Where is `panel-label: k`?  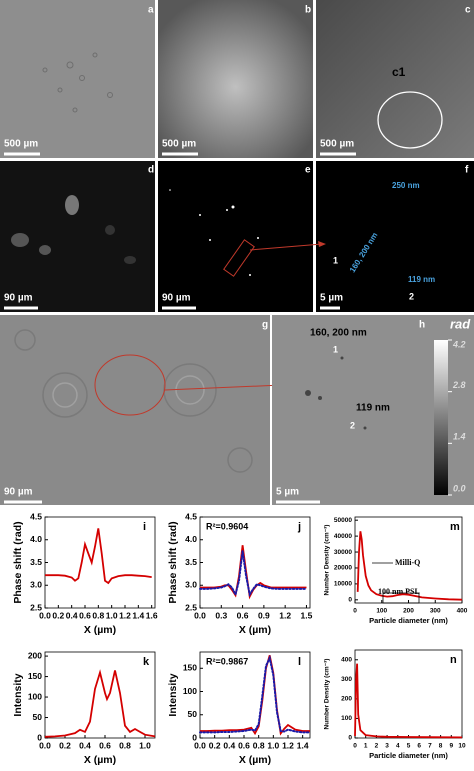
panel-label: k is located at coordinates (146, 662).